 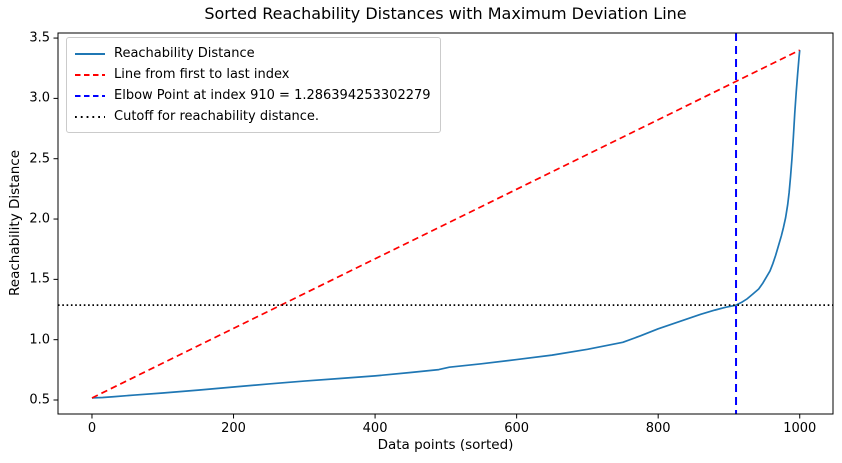 What do you see at coordinates (90, 116) in the screenshot?
I see `dotted-line-sample-icon` at bounding box center [90, 116].